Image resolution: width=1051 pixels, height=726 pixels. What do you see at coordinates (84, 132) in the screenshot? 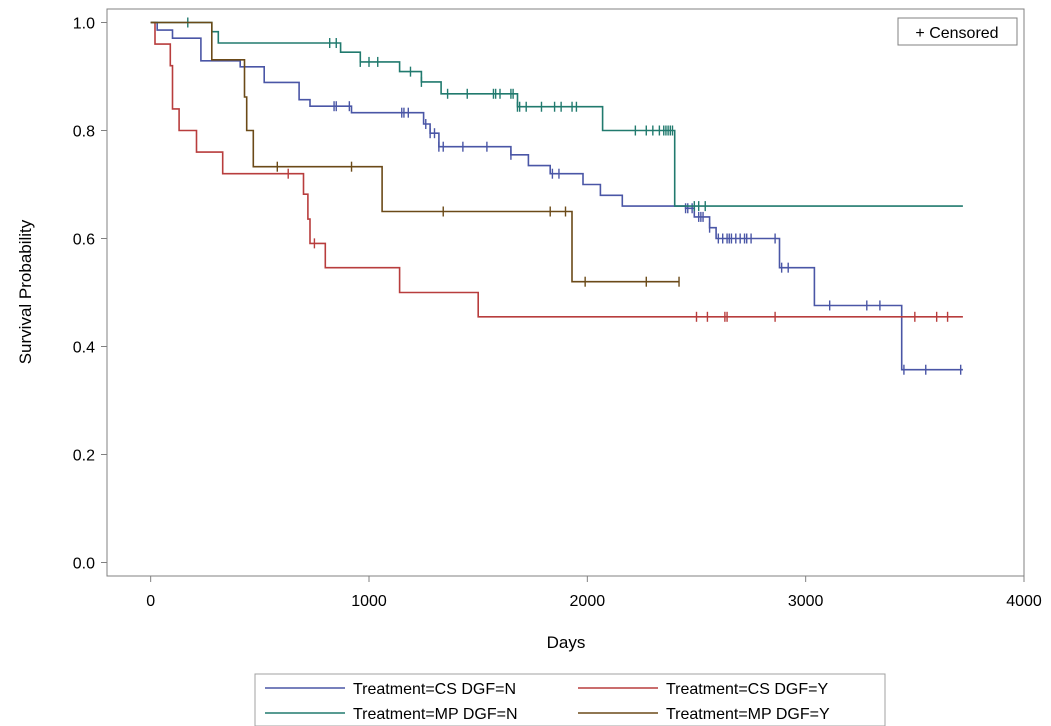
I see `y-tick-label: 0.8` at bounding box center [84, 132].